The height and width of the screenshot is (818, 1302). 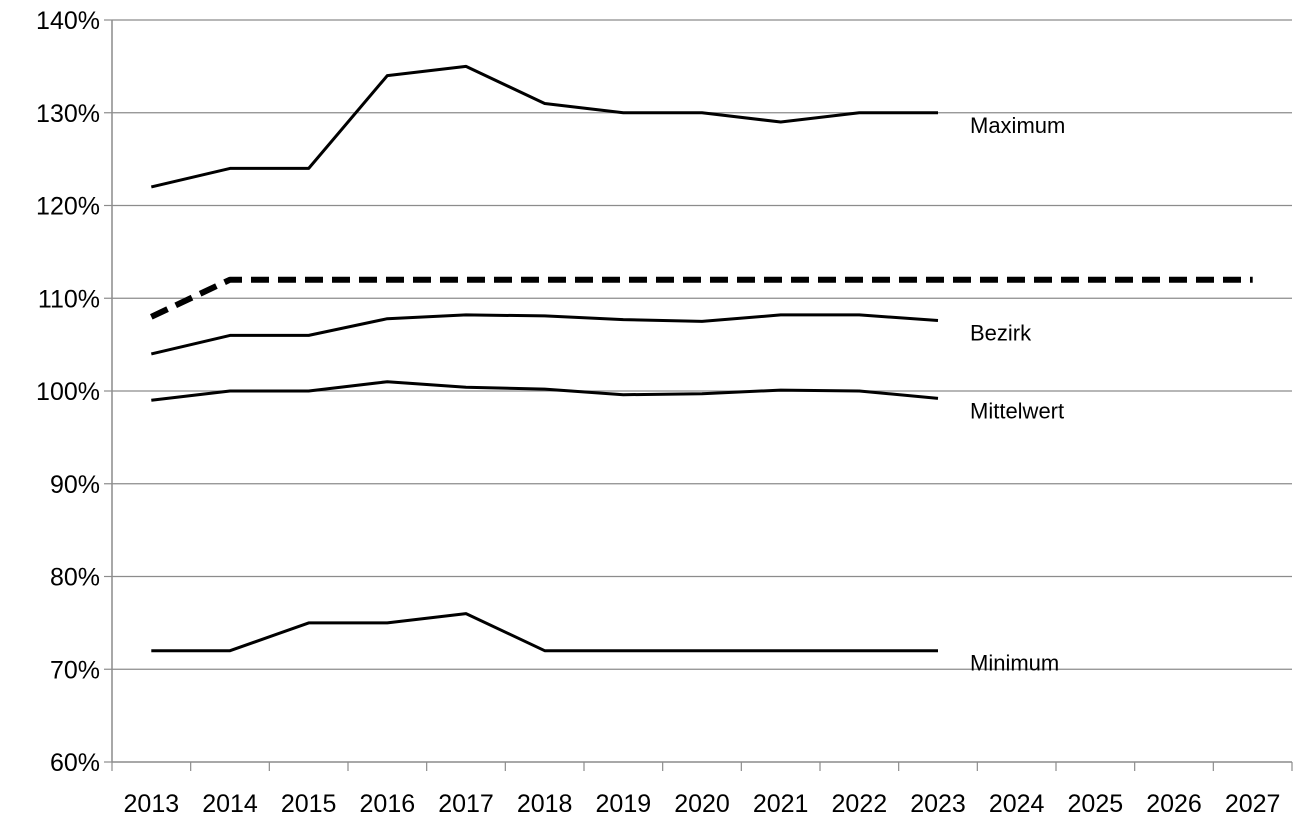 What do you see at coordinates (1001, 333) in the screenshot?
I see `series-label-bezirk: Bezirk` at bounding box center [1001, 333].